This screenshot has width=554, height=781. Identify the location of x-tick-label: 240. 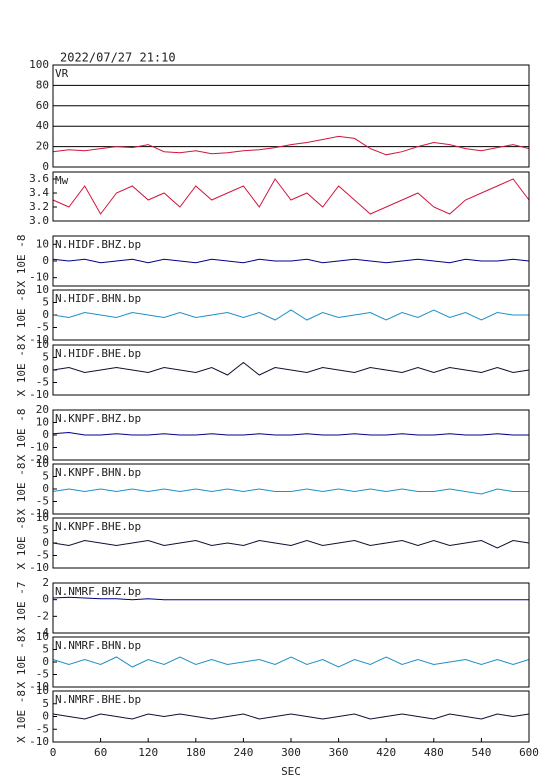
(243, 752).